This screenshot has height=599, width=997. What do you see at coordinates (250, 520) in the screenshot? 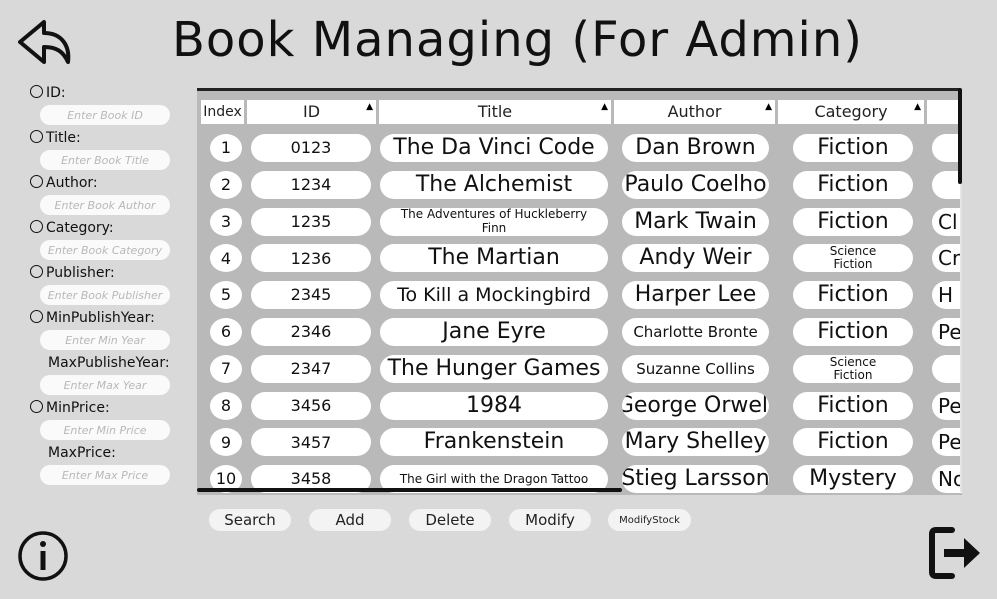
I see `search-button: Search` at bounding box center [250, 520].